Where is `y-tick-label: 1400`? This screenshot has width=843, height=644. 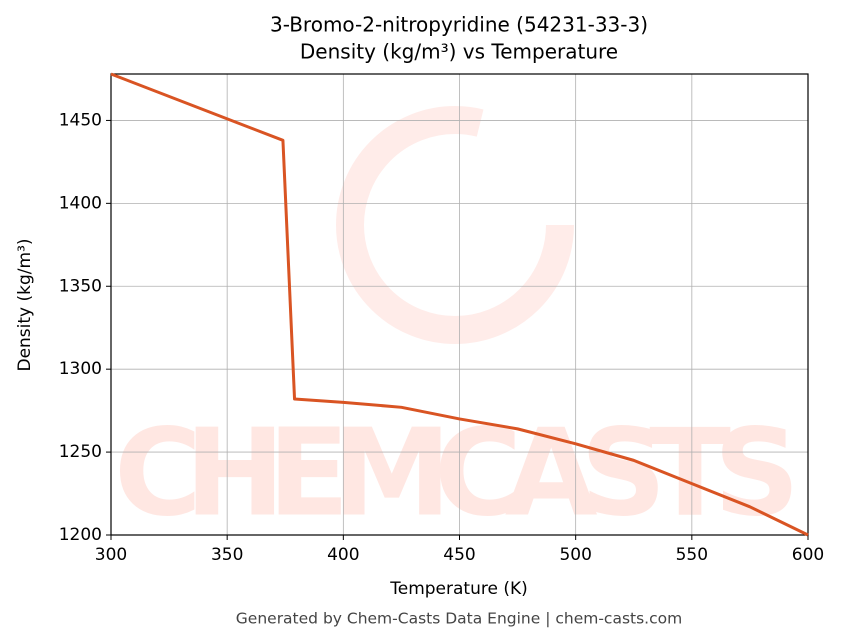
y-tick-label: 1400 is located at coordinates (80, 203).